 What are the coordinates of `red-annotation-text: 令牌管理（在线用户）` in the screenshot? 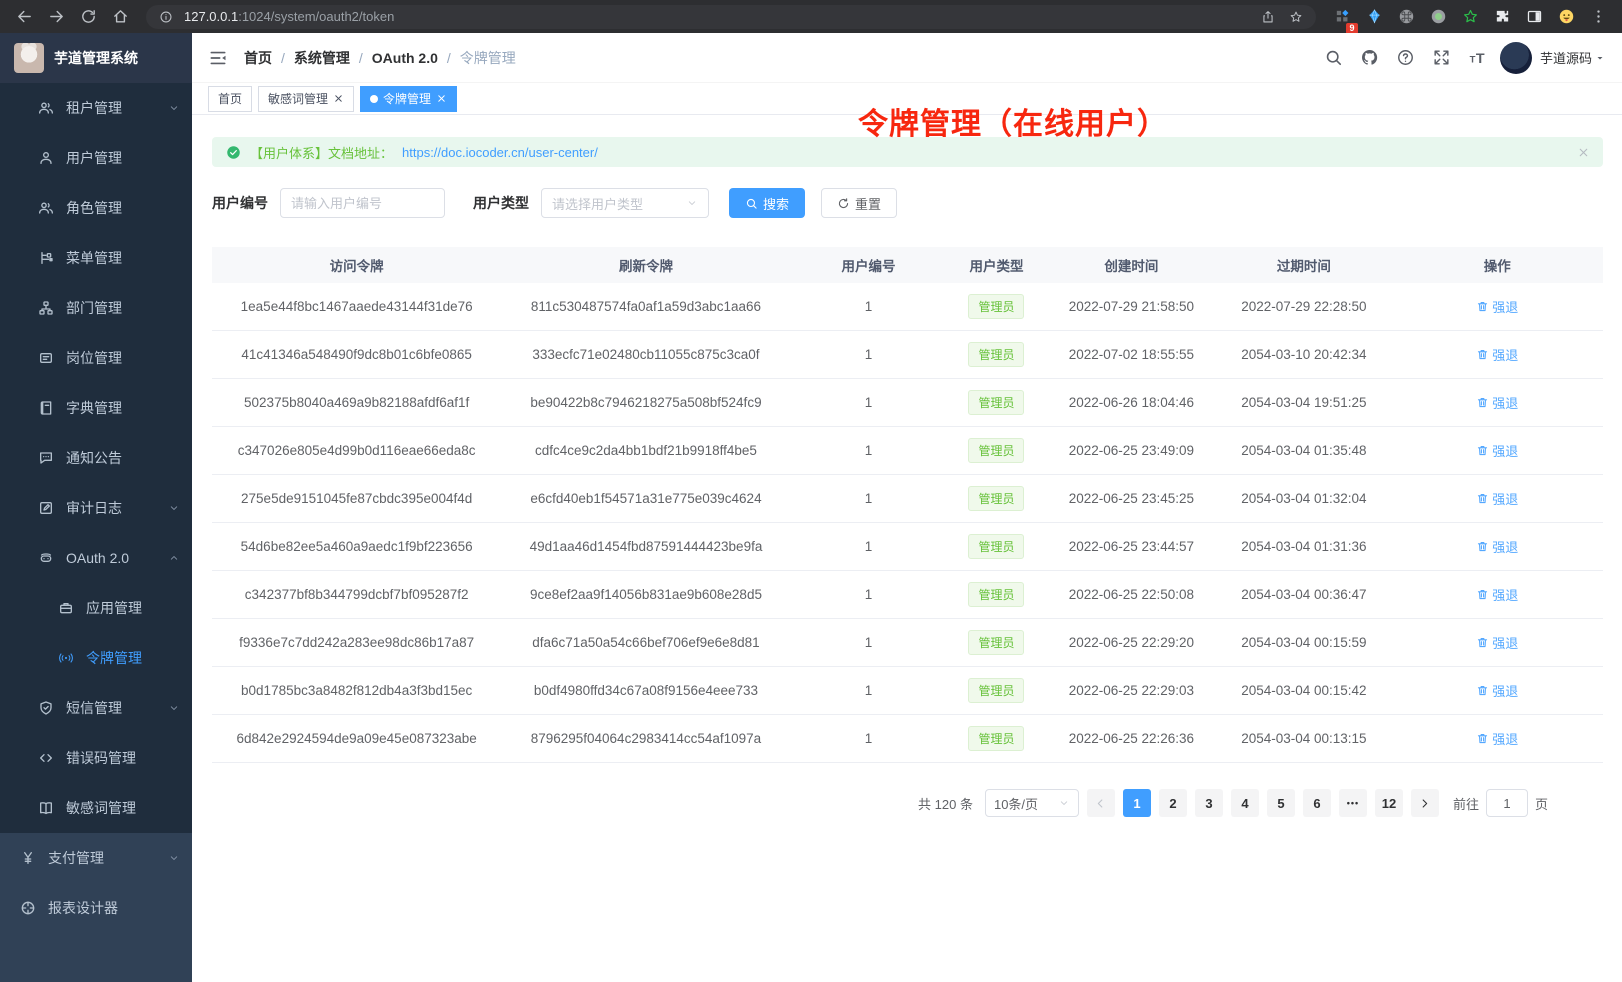 It's located at (1013, 124).